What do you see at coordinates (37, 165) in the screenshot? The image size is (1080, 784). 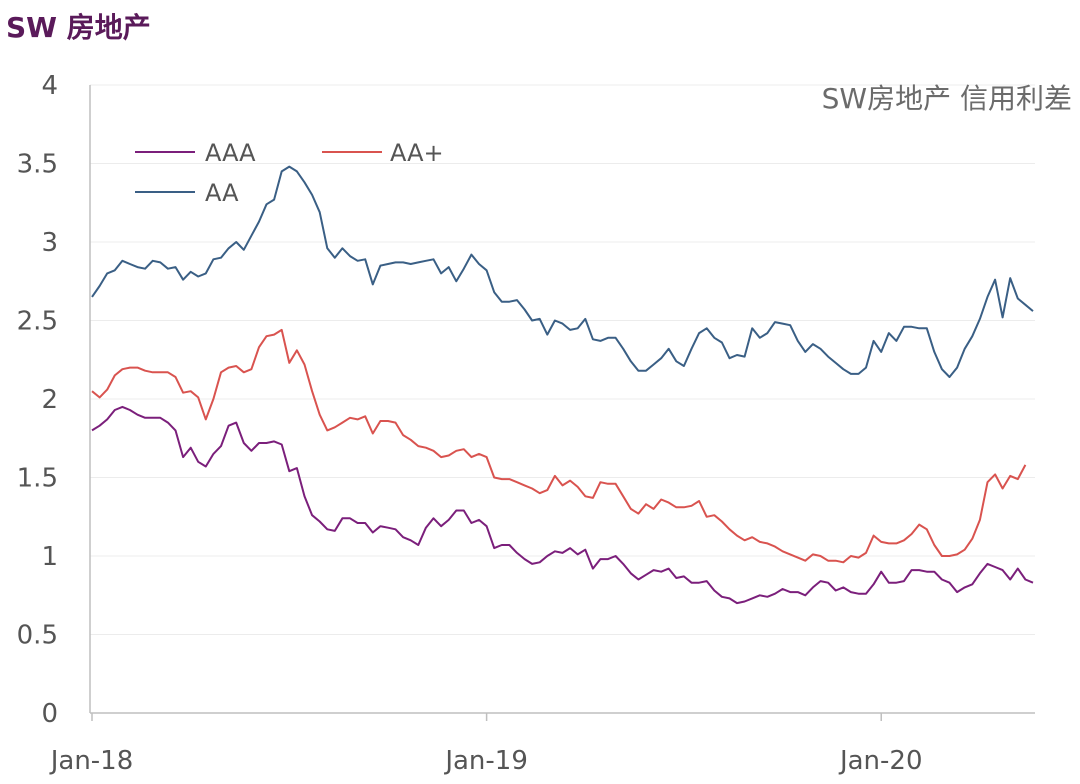 I see `y-tick-label: 3.5` at bounding box center [37, 165].